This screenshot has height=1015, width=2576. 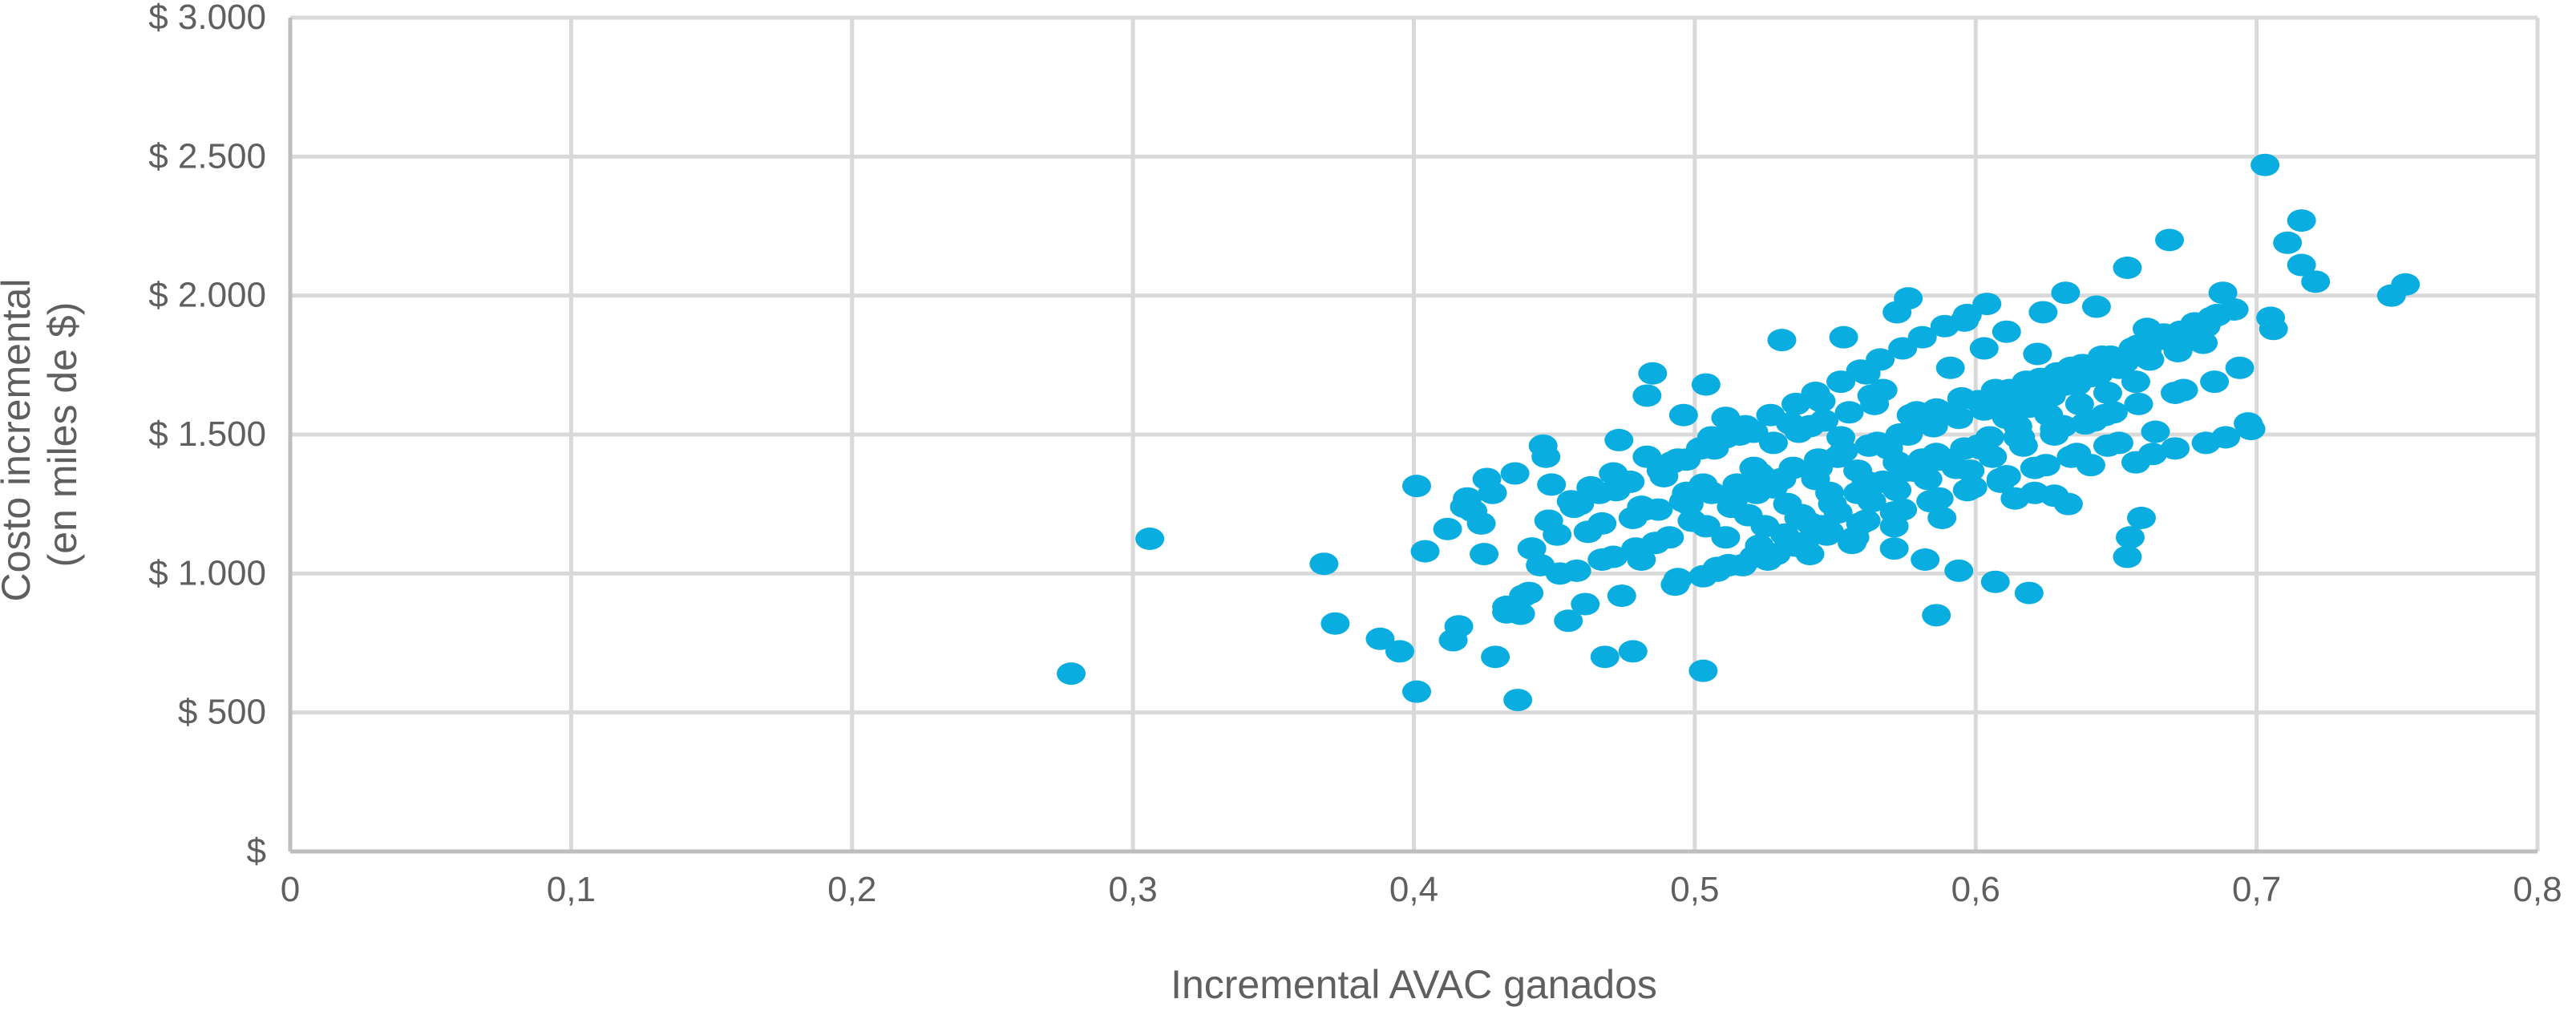 What do you see at coordinates (1414, 984) in the screenshot?
I see `x-axis-title: Incremental AVAC ganados` at bounding box center [1414, 984].